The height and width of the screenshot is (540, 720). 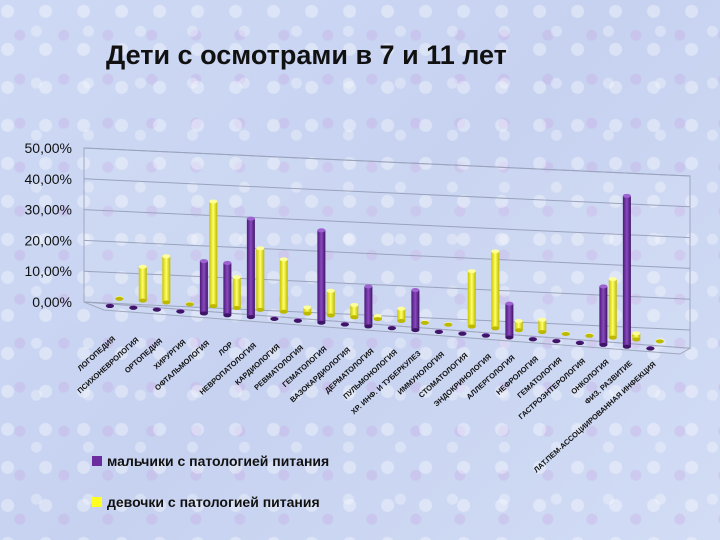 I want to click on chart-floor, so click(x=387, y=328).